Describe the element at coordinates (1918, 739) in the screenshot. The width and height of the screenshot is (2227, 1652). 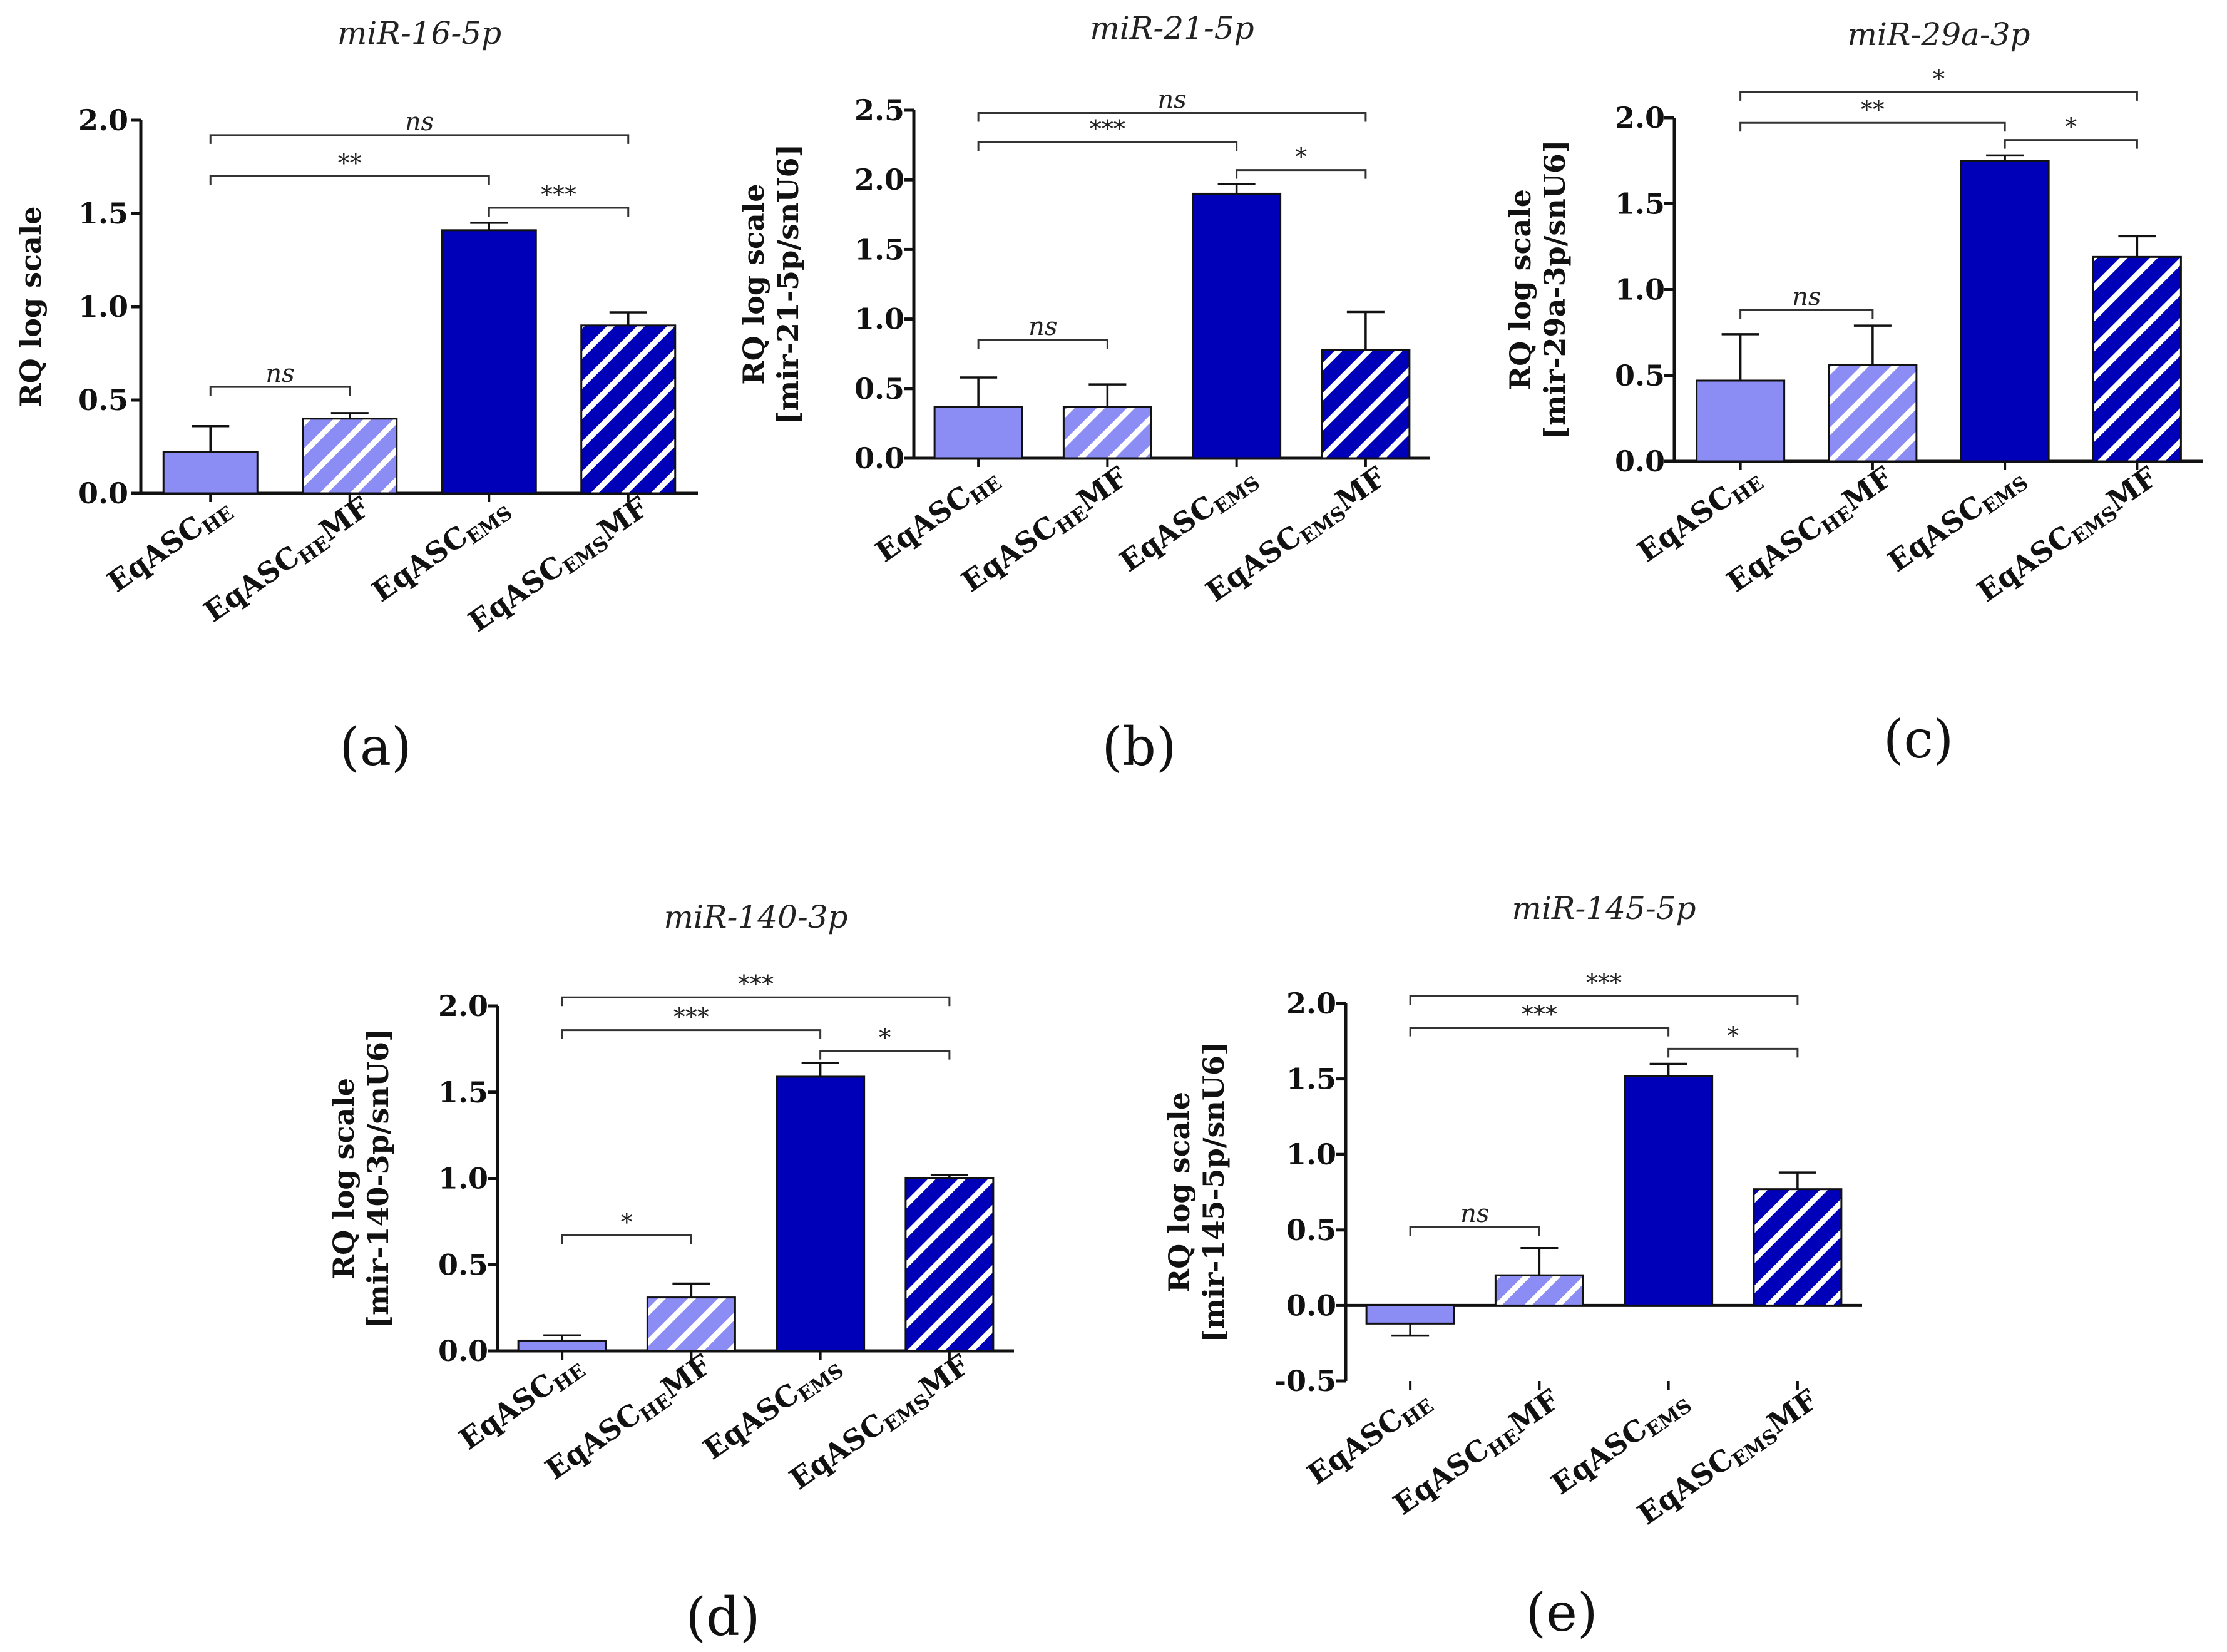
I see `panel-label: (c)` at that location.